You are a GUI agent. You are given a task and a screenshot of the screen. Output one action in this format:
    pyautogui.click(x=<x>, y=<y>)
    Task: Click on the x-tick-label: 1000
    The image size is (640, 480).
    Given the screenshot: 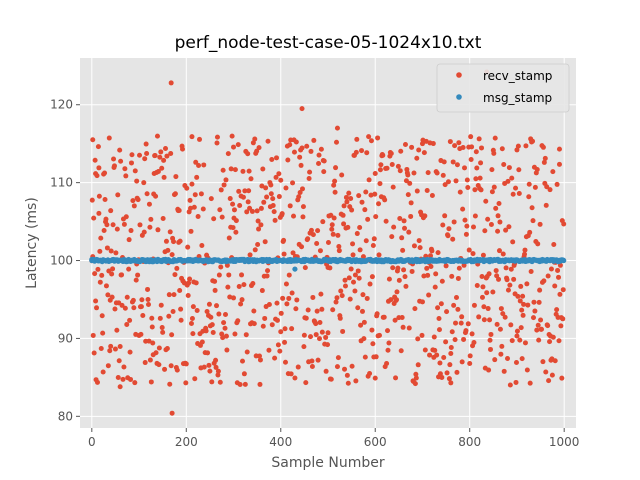 What is the action you would take?
    pyautogui.click(x=564, y=442)
    